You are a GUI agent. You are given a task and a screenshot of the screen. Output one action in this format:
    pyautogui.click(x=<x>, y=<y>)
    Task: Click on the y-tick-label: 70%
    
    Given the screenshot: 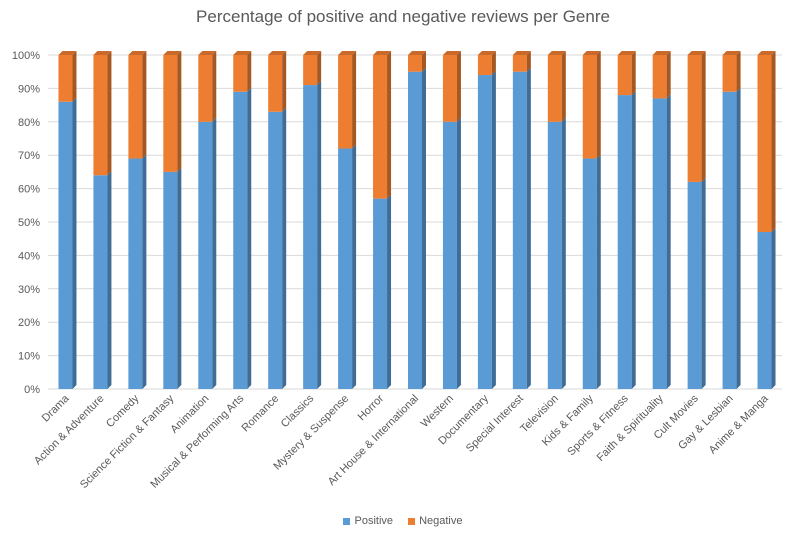 What is the action you would take?
    pyautogui.click(x=29, y=156)
    